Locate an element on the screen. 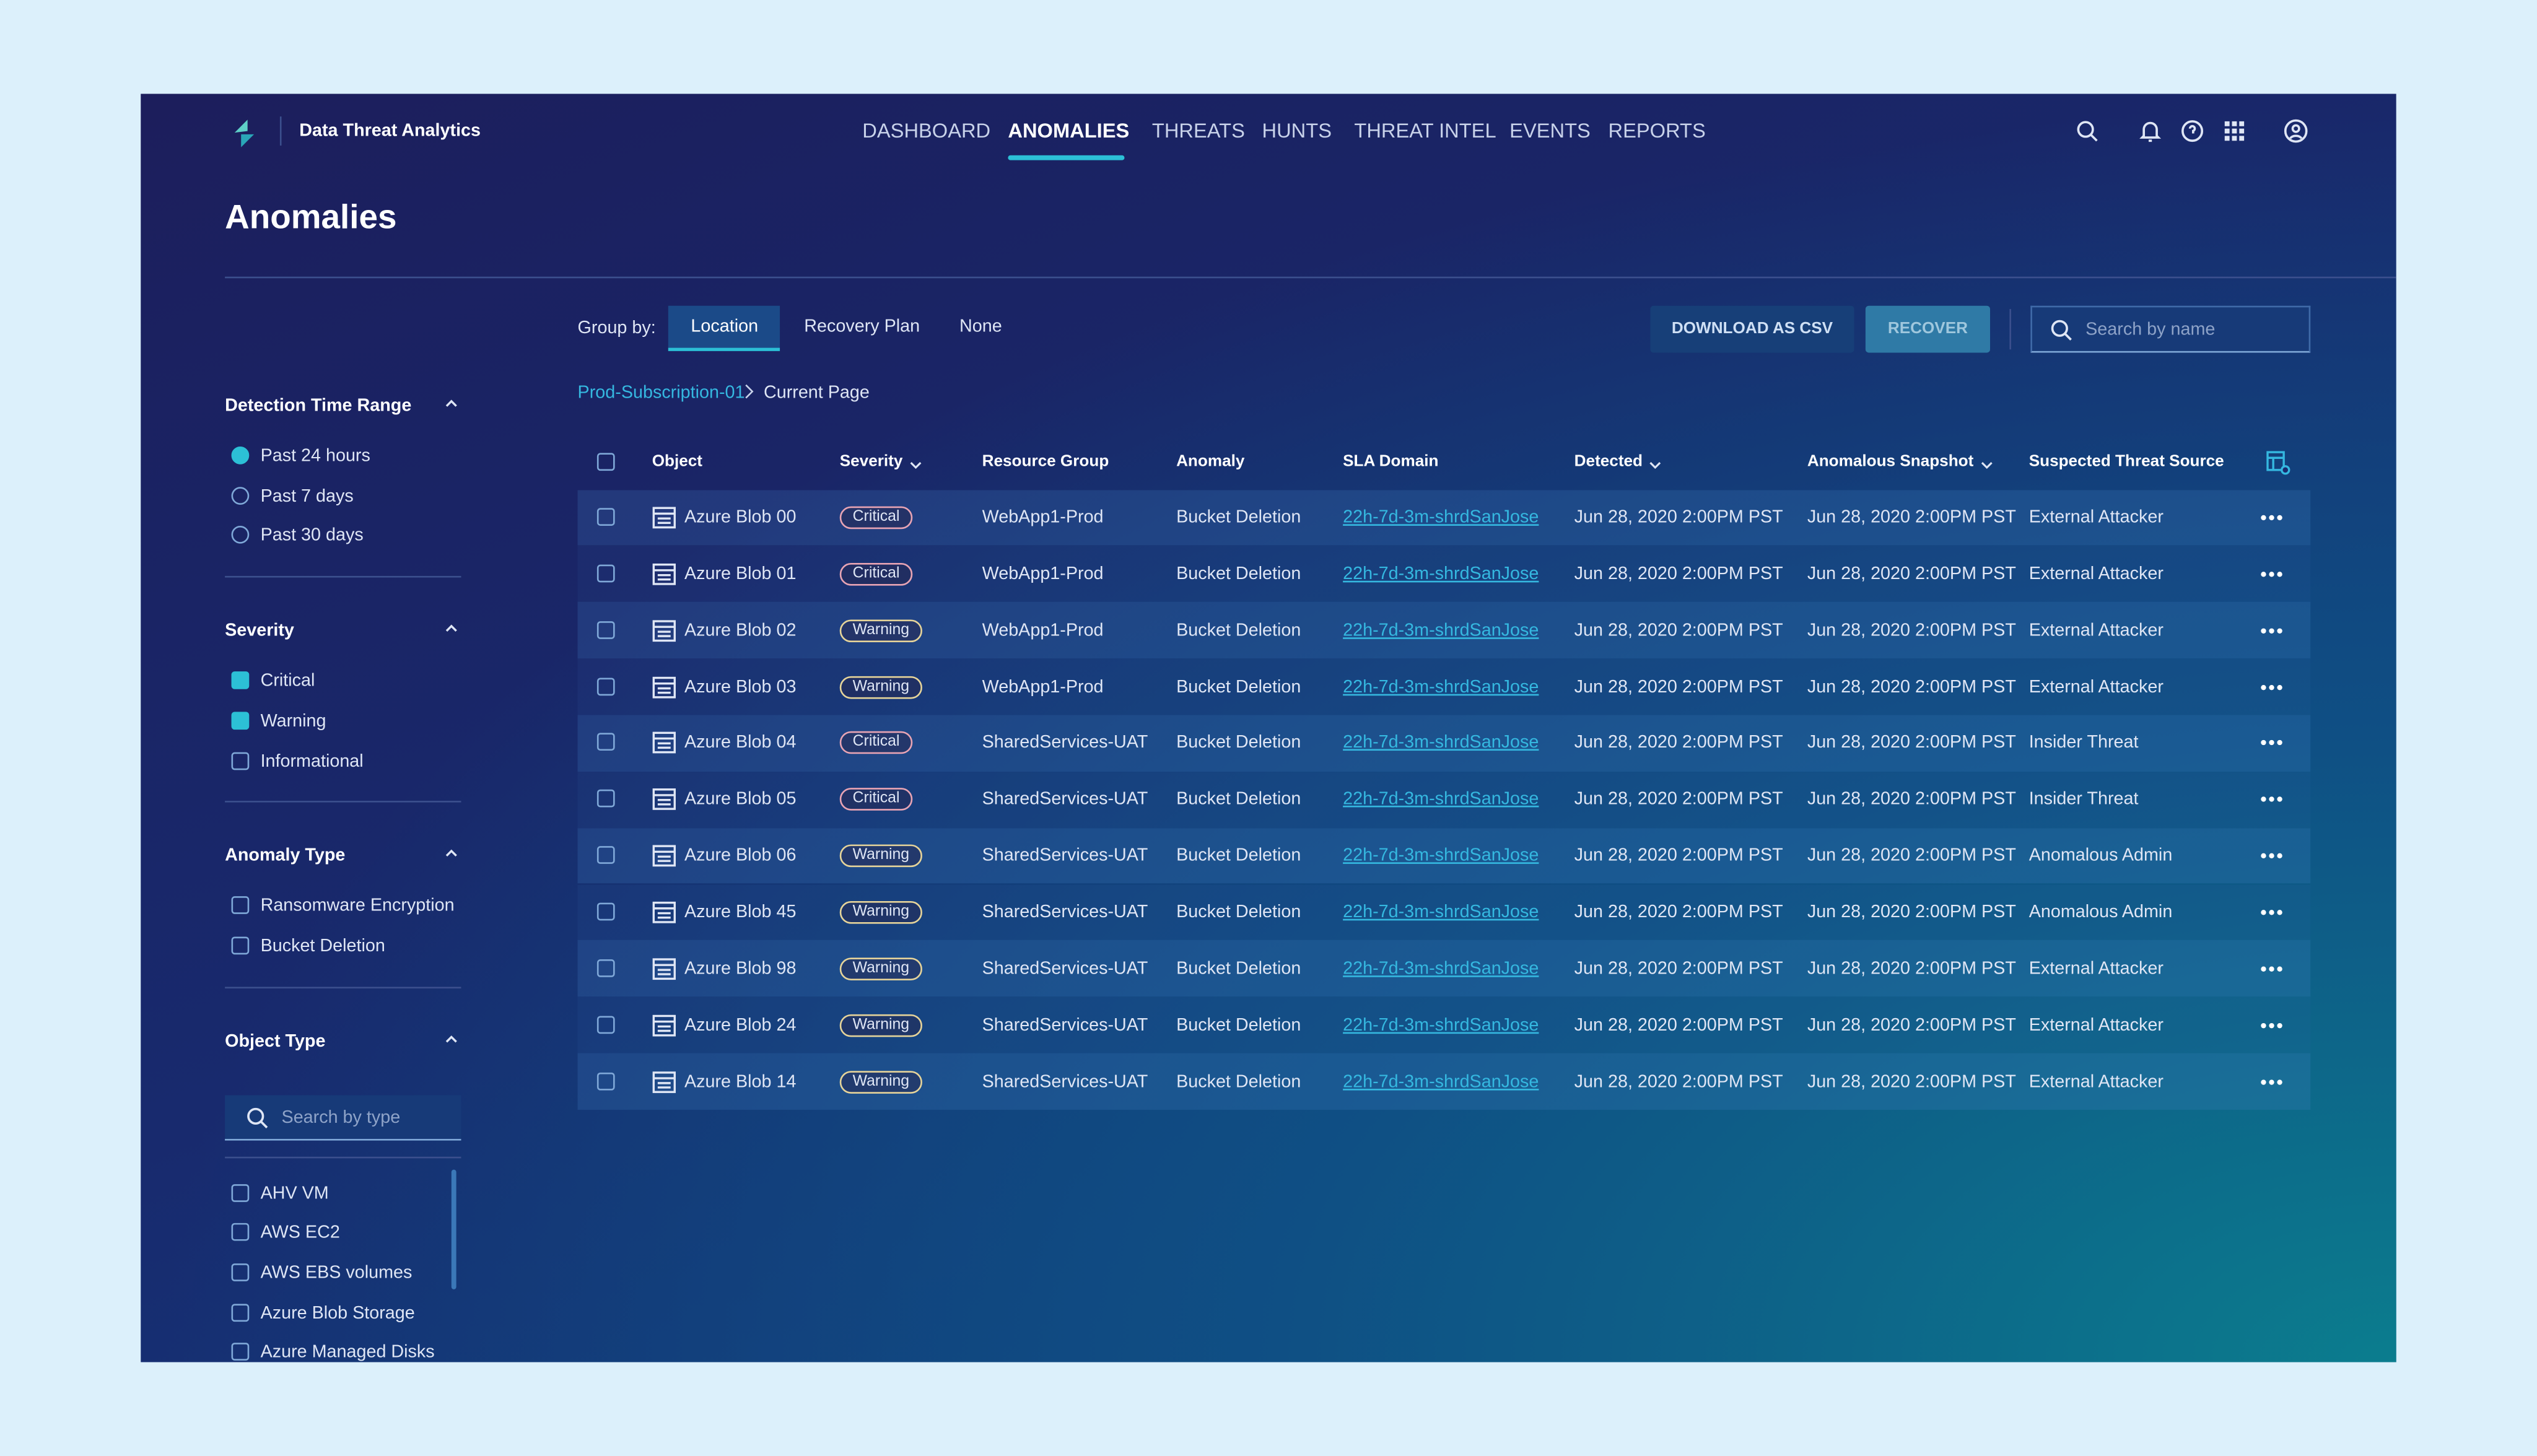 Image resolution: width=2537 pixels, height=1456 pixels. button: DOWNLOAD AS CSV is located at coordinates (1752, 329).